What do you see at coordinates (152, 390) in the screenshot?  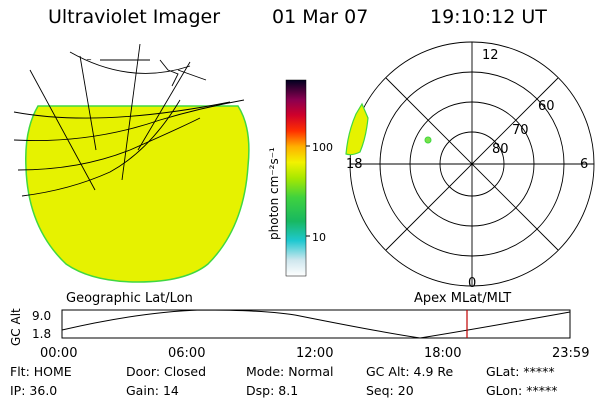 I see `status-gain: Gain: 14` at bounding box center [152, 390].